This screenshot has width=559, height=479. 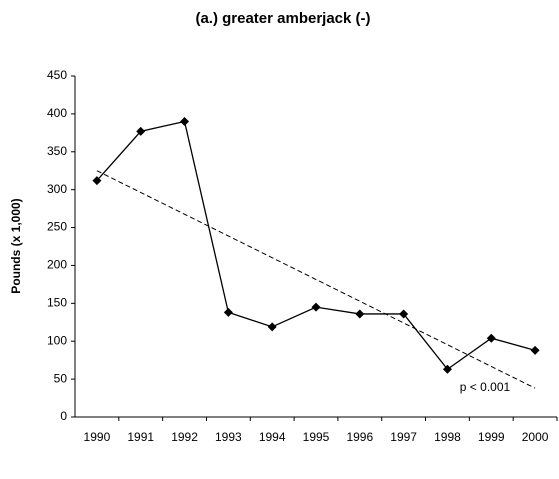 I want to click on y-tick-label: 450, so click(x=57, y=75).